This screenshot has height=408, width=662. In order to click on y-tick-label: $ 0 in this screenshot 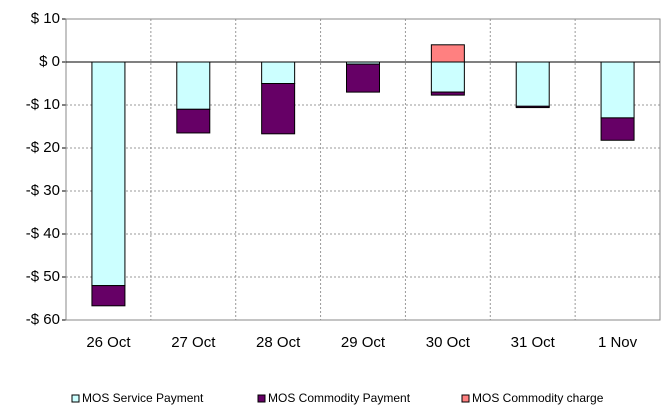, I will do `click(49, 61)`.